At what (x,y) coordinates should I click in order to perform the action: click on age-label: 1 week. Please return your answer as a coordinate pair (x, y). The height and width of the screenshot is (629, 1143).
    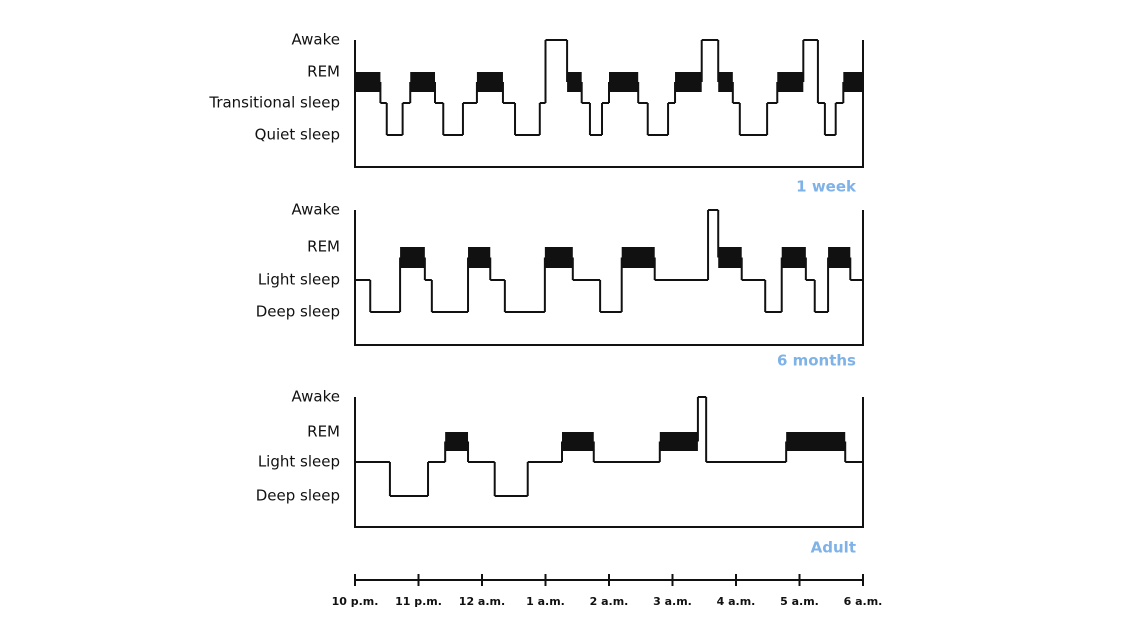
    Looking at the image, I should click on (826, 187).